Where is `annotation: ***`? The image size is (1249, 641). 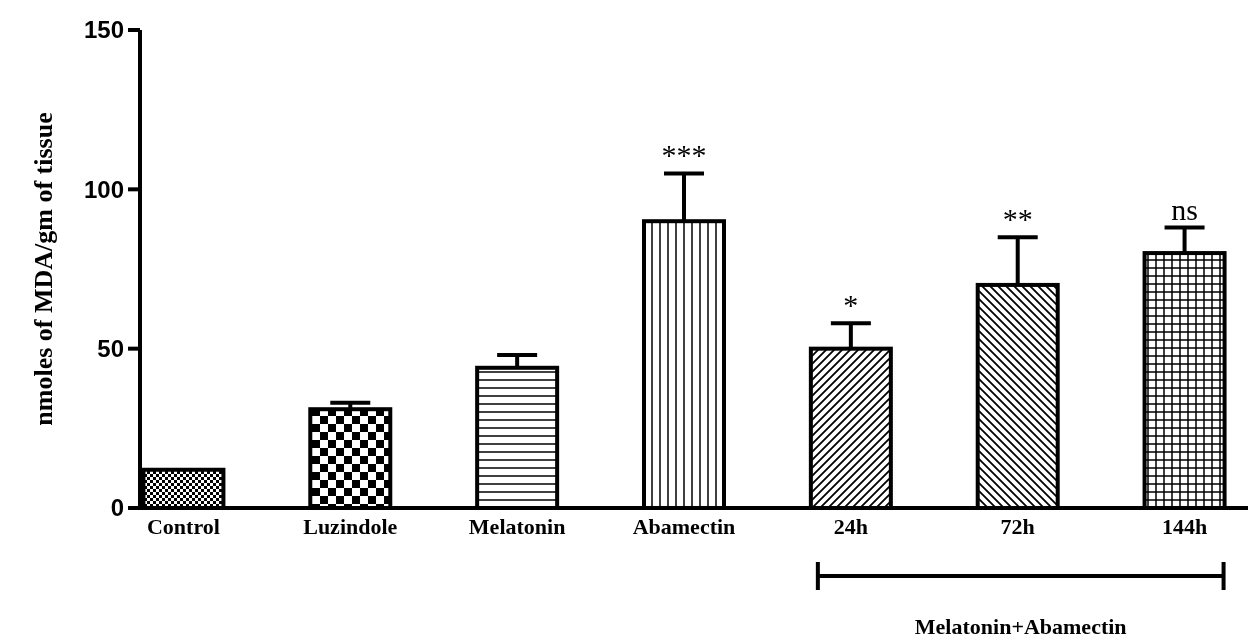 annotation: *** is located at coordinates (684, 155).